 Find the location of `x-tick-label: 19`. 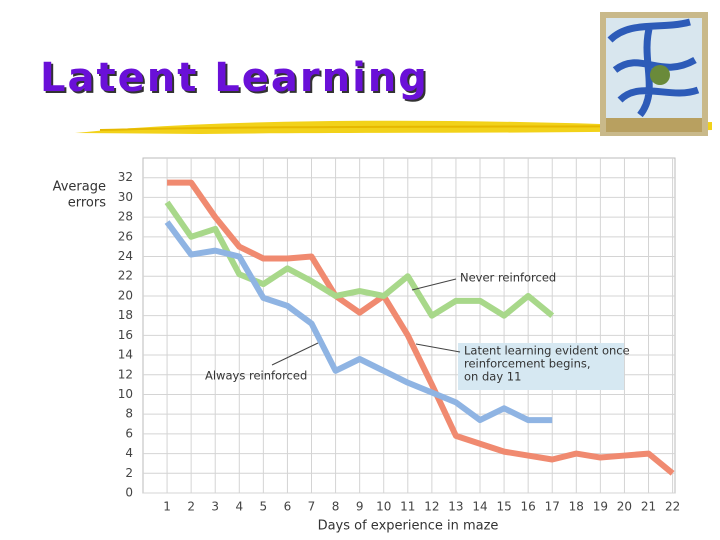

x-tick-label: 19 is located at coordinates (600, 507).